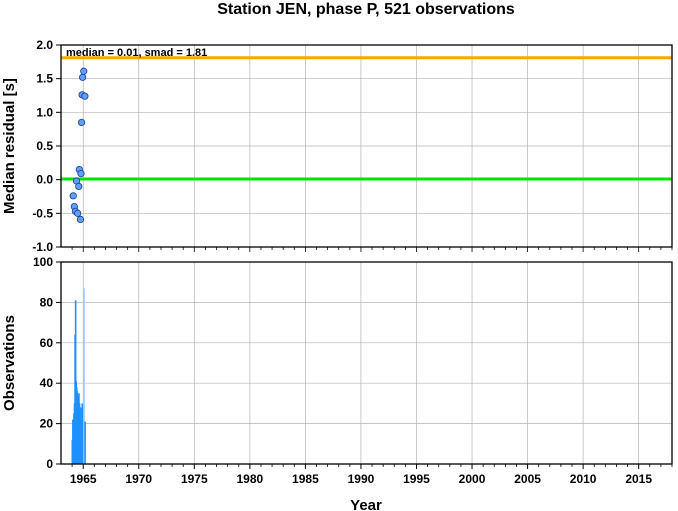  I want to click on year-tick-label-4: 1985, so click(305, 479).